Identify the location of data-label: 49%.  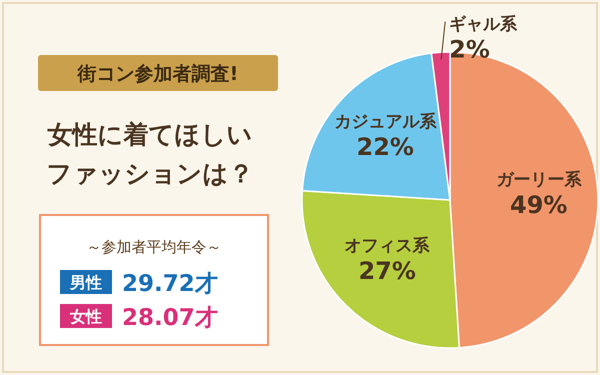
(539, 205).